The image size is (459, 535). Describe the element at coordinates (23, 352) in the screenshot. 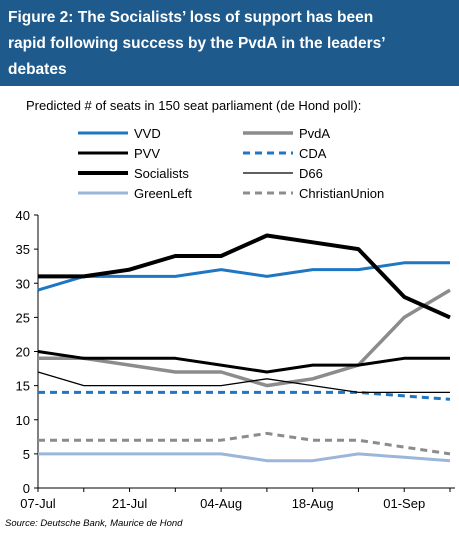

I see `y-tick-label: 20` at that location.